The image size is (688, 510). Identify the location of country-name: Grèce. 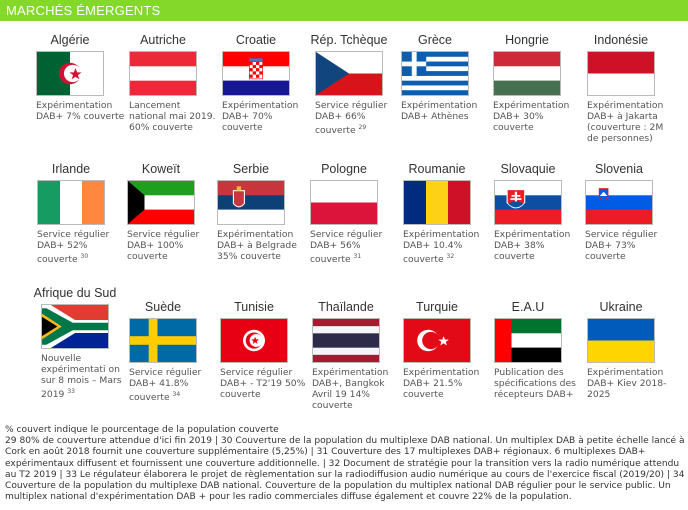
(435, 40).